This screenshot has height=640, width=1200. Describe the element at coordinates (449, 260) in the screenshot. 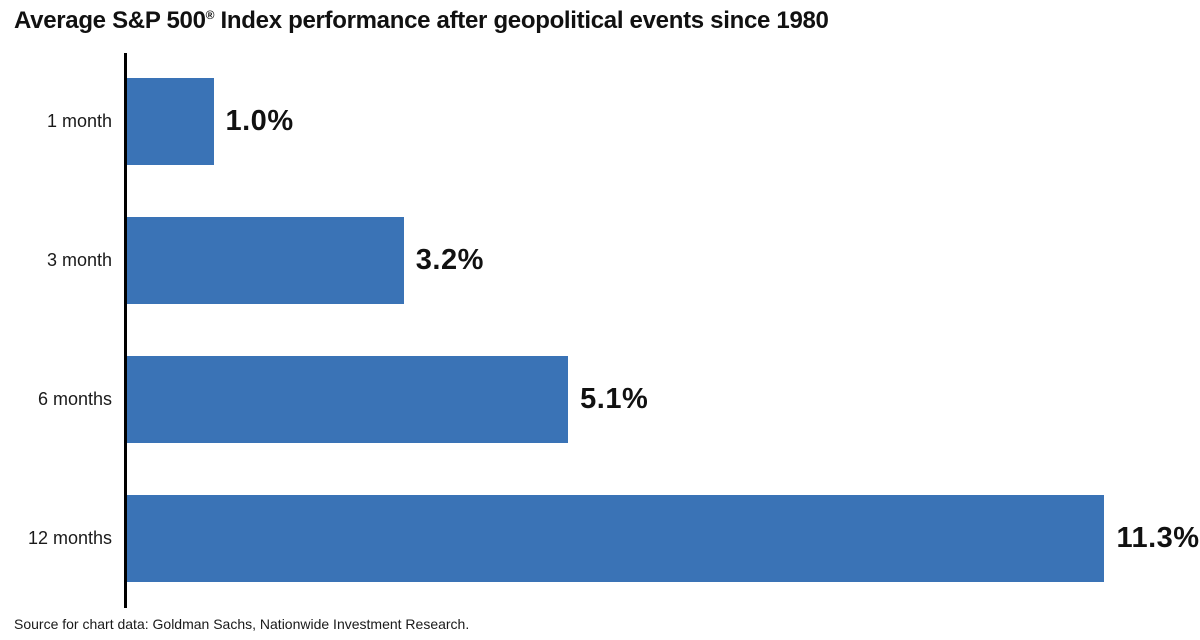

I see `value-label-3-month: 3.2%` at that location.